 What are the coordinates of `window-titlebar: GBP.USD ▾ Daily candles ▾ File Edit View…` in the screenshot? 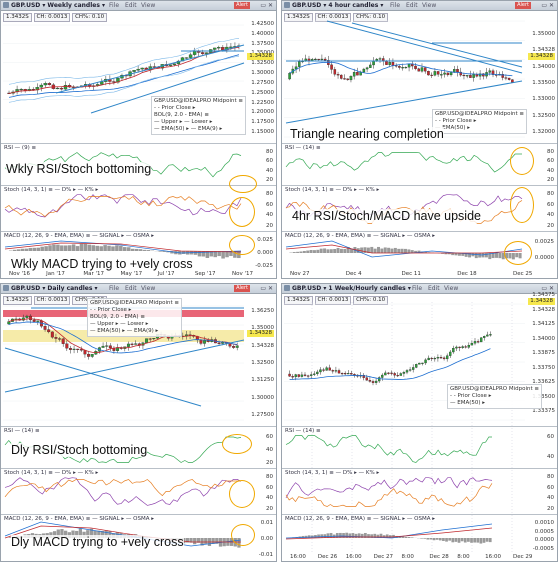 It's located at (138, 289).